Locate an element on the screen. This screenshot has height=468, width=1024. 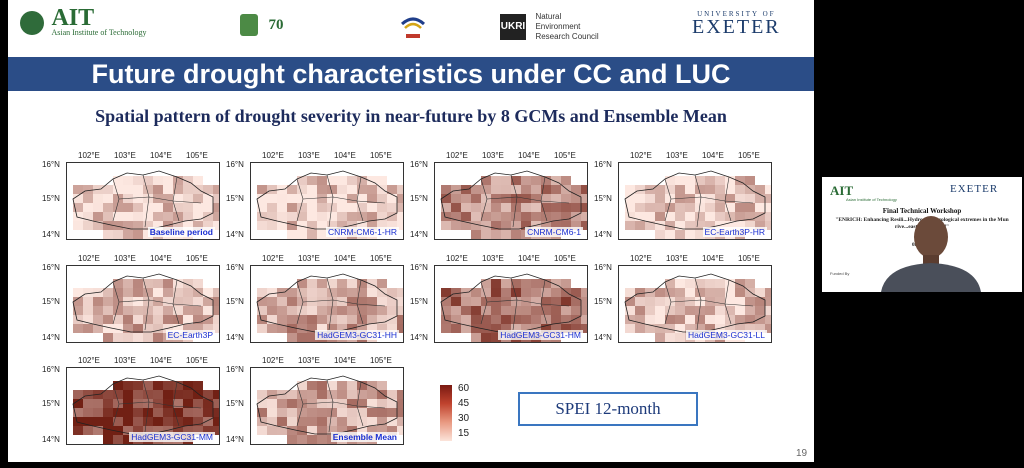
longitude-label: 105°E is located at coordinates (565, 258).